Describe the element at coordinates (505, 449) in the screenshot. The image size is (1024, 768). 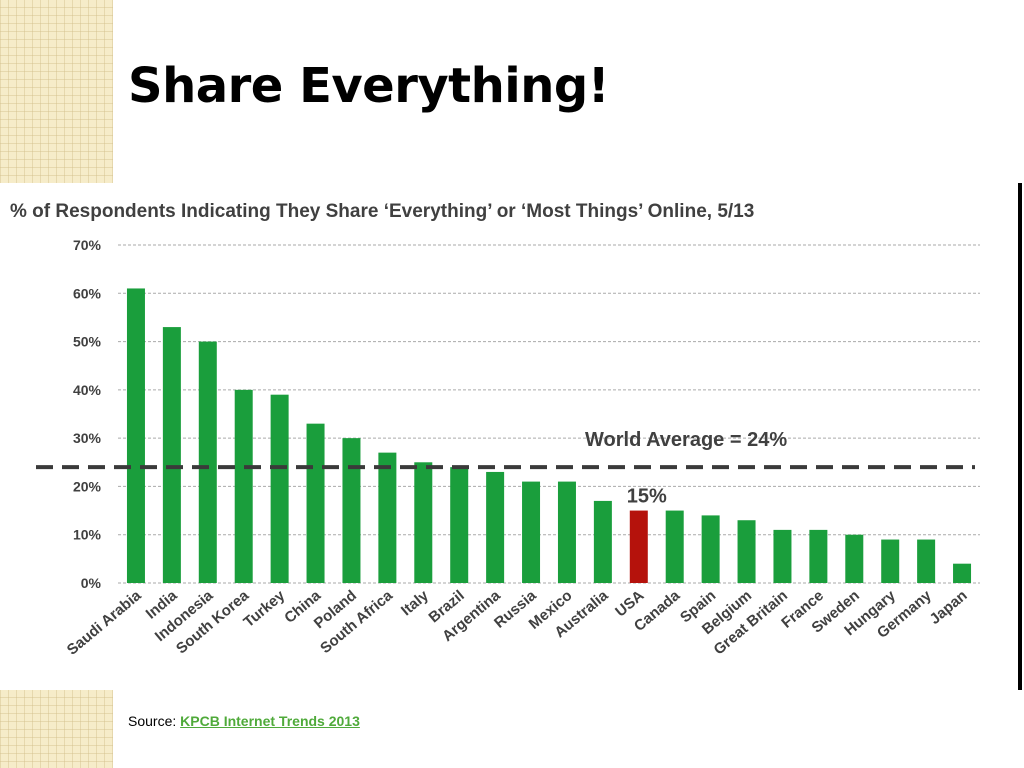
I see `world-average-line-group: World Average = 24%` at that location.